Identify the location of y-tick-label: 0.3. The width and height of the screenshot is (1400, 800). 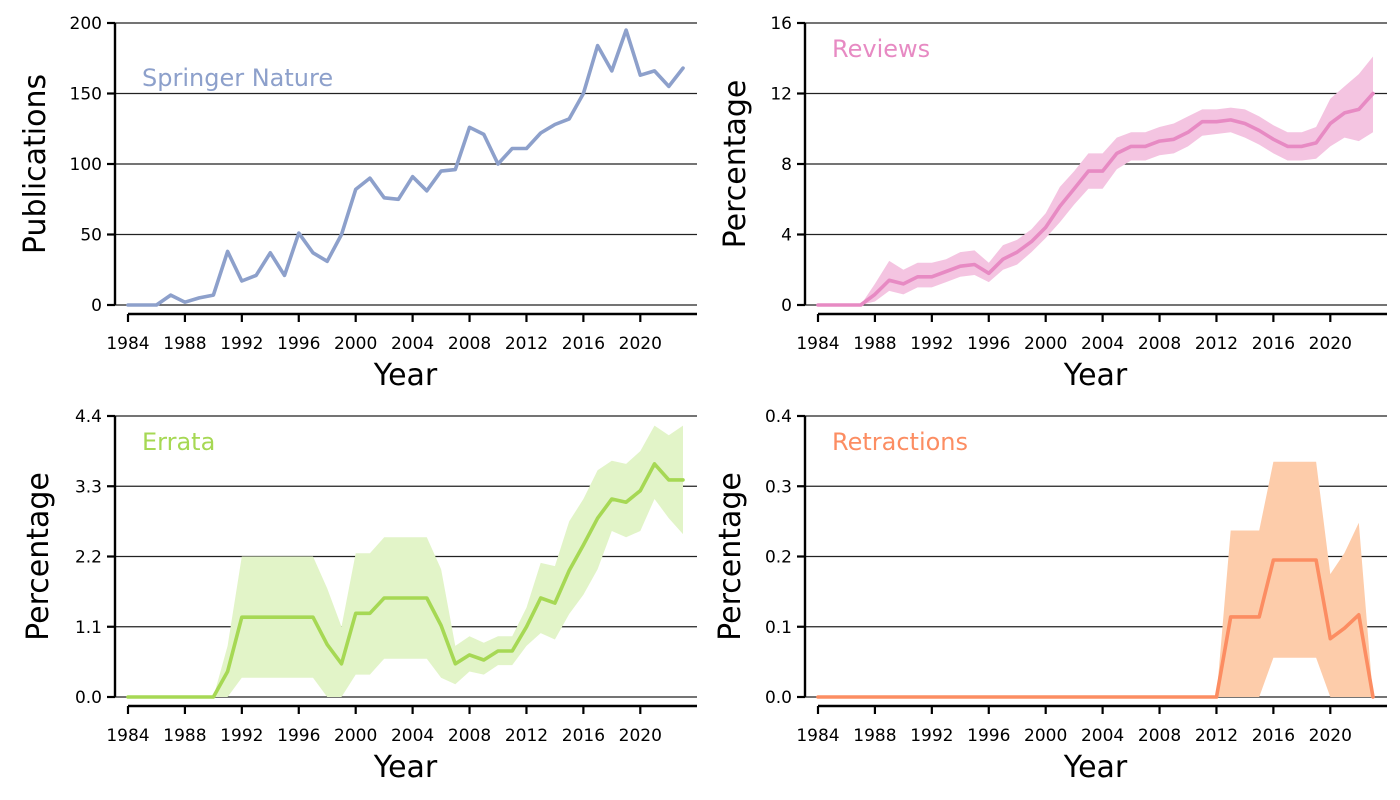
(778, 487).